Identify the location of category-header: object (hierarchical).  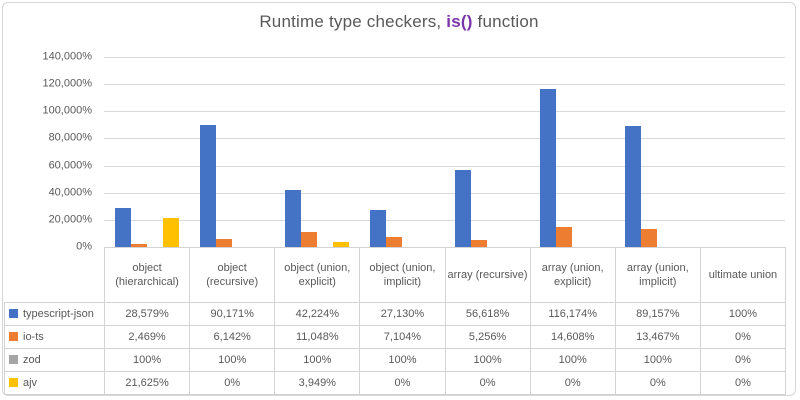
(147, 275).